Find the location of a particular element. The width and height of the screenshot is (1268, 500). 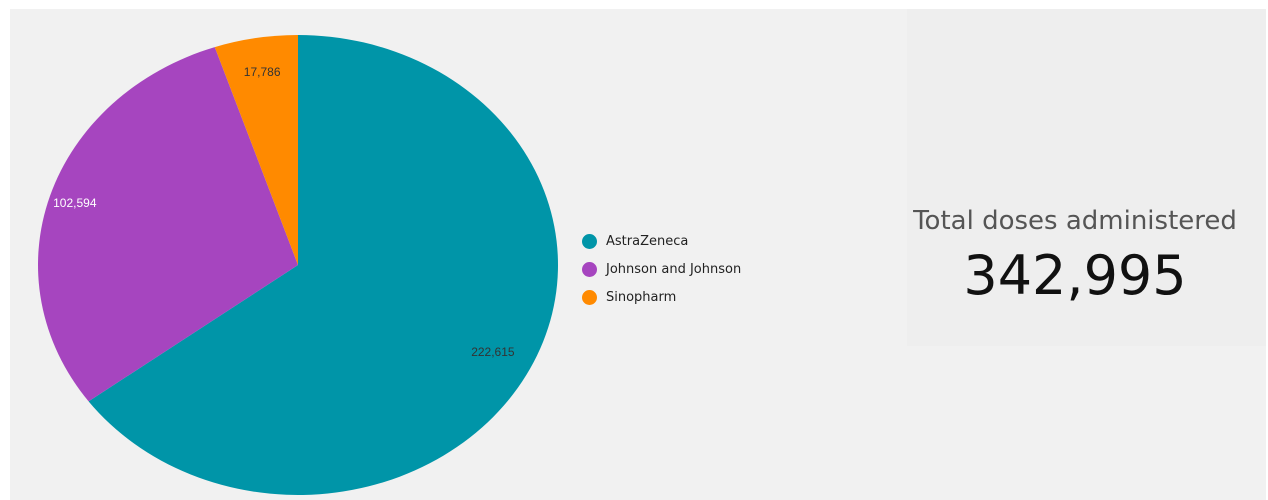

scorecard-title: Total doses administered is located at coordinates (1075, 221).